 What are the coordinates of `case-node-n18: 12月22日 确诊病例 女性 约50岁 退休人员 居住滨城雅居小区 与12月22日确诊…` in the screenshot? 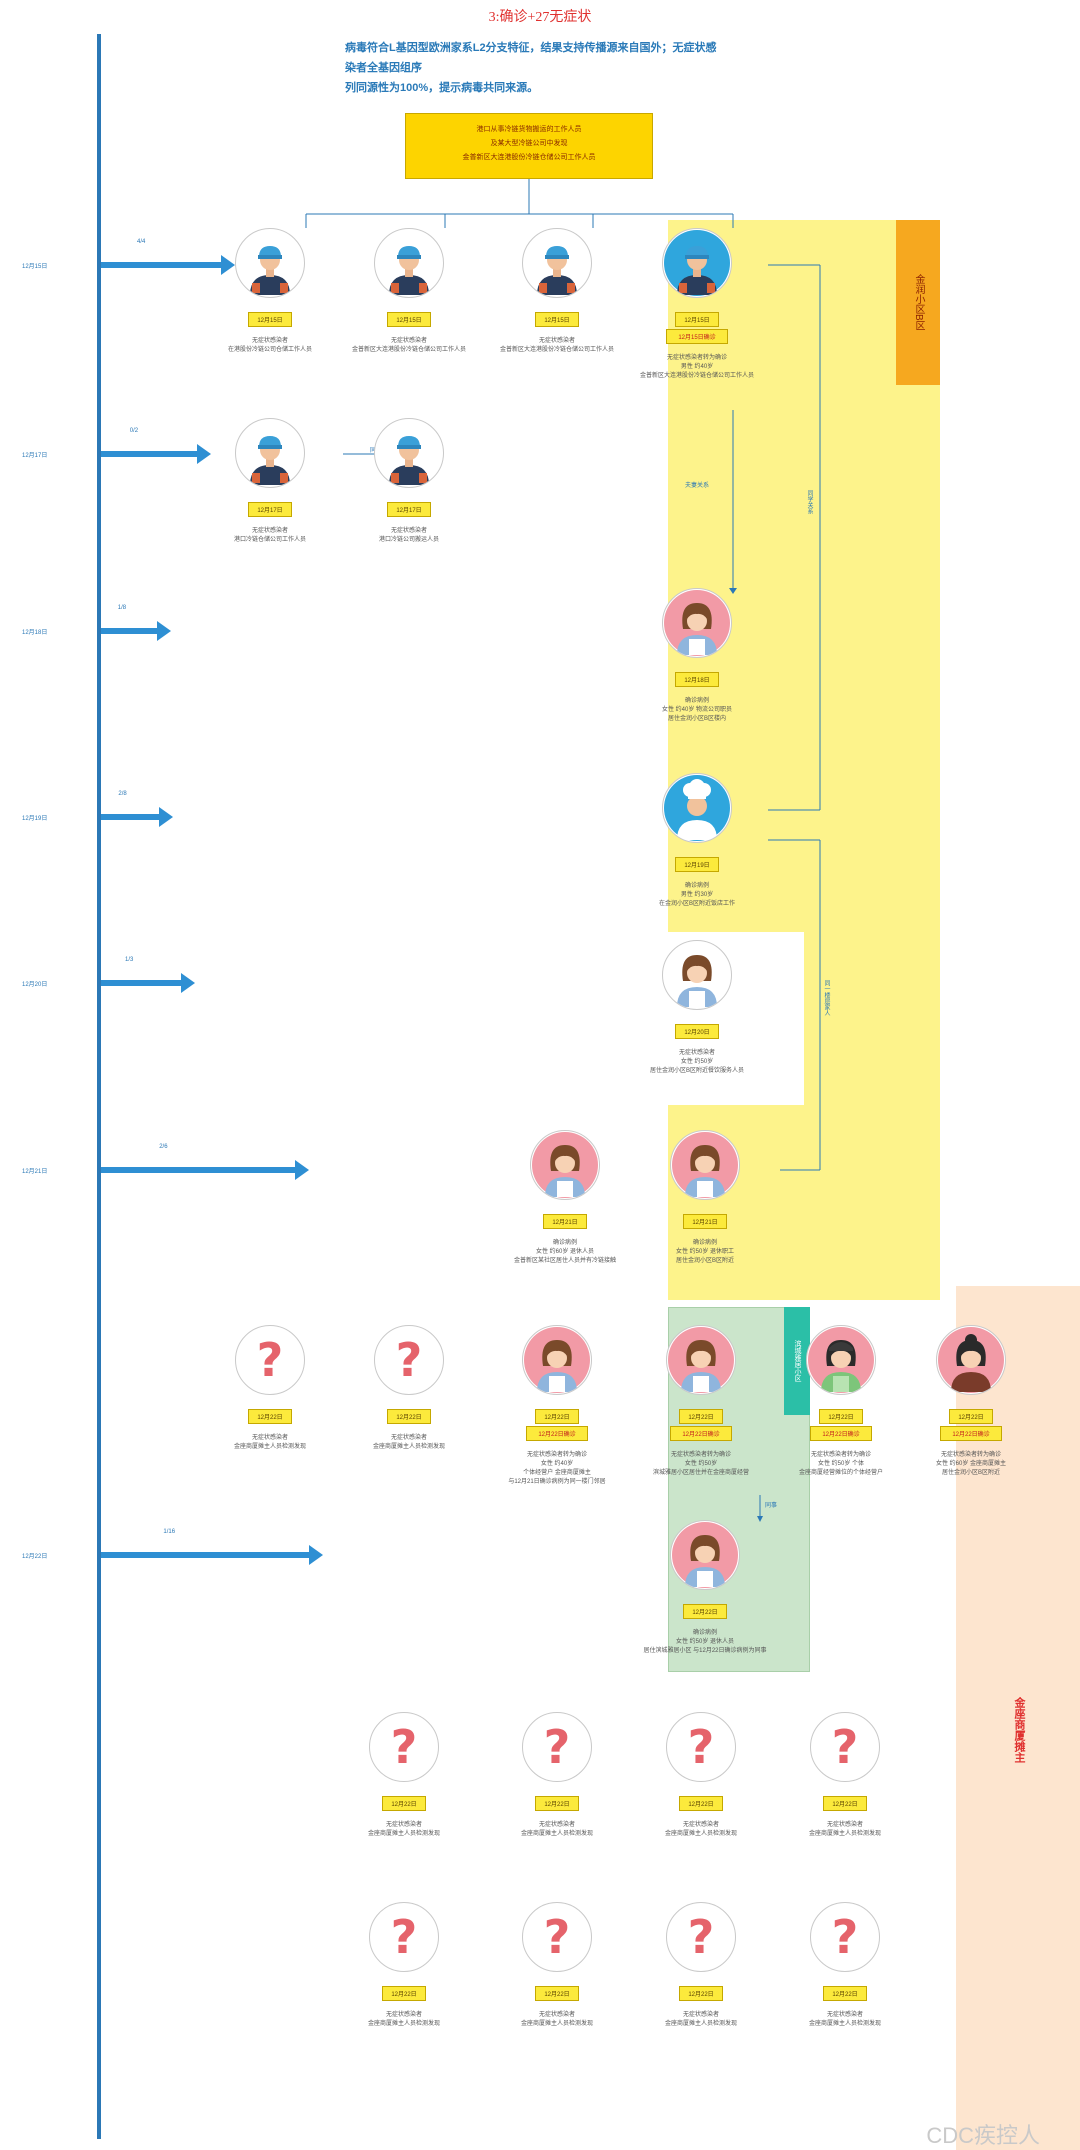 It's located at (705, 1588).